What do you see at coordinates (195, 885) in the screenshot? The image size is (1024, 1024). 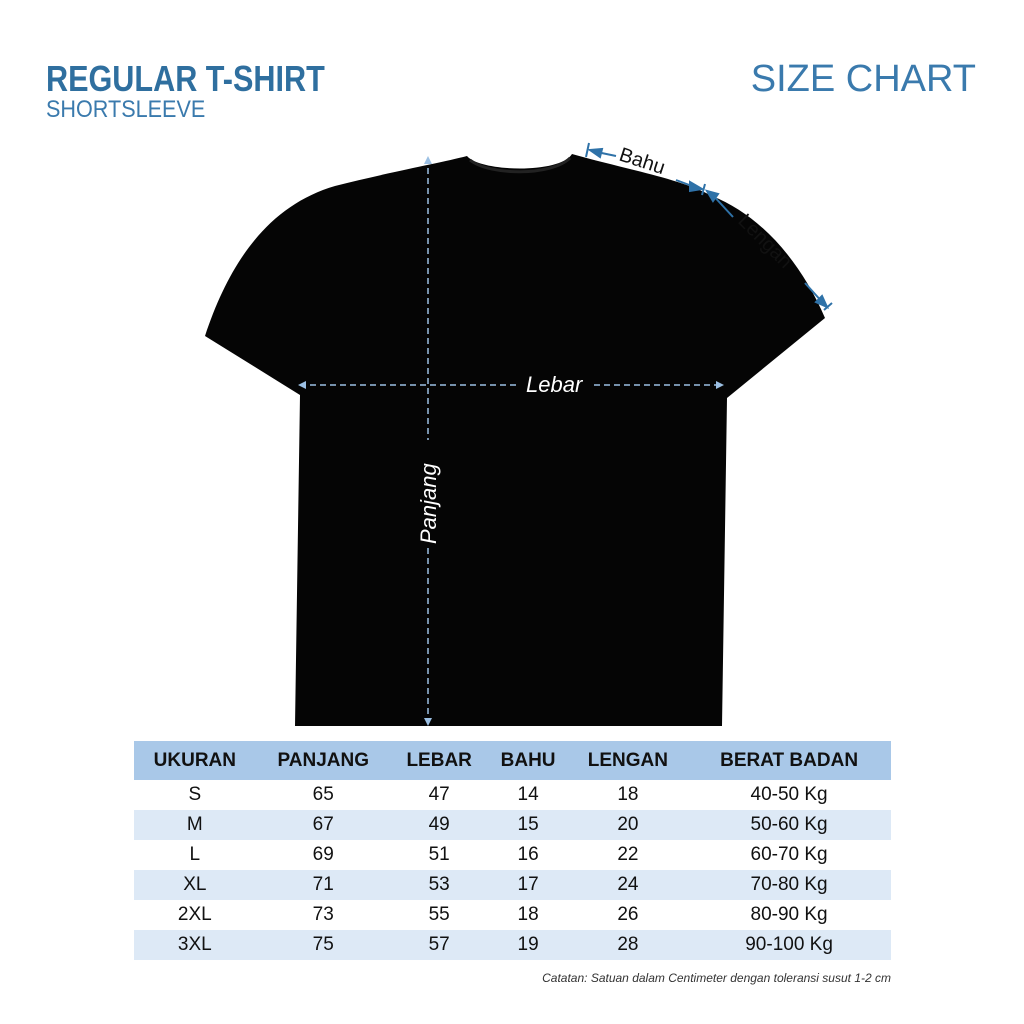 I see `table-cell: XL` at bounding box center [195, 885].